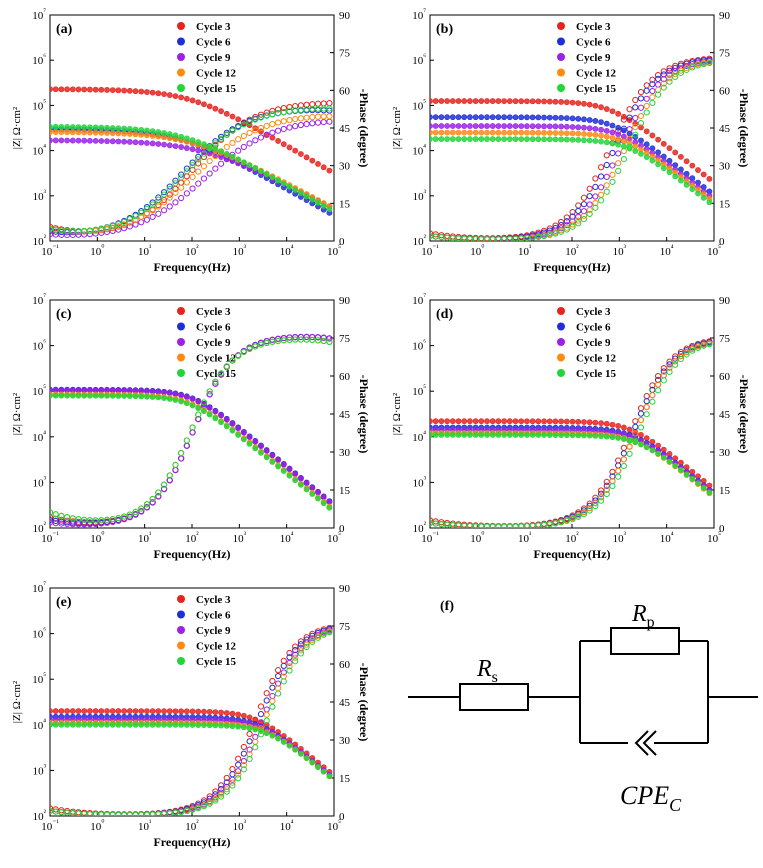 The height and width of the screenshot is (868, 763). What do you see at coordinates (39, 724) in the screenshot?
I see `y-left-tick-label: 10⁴` at bounding box center [39, 724].